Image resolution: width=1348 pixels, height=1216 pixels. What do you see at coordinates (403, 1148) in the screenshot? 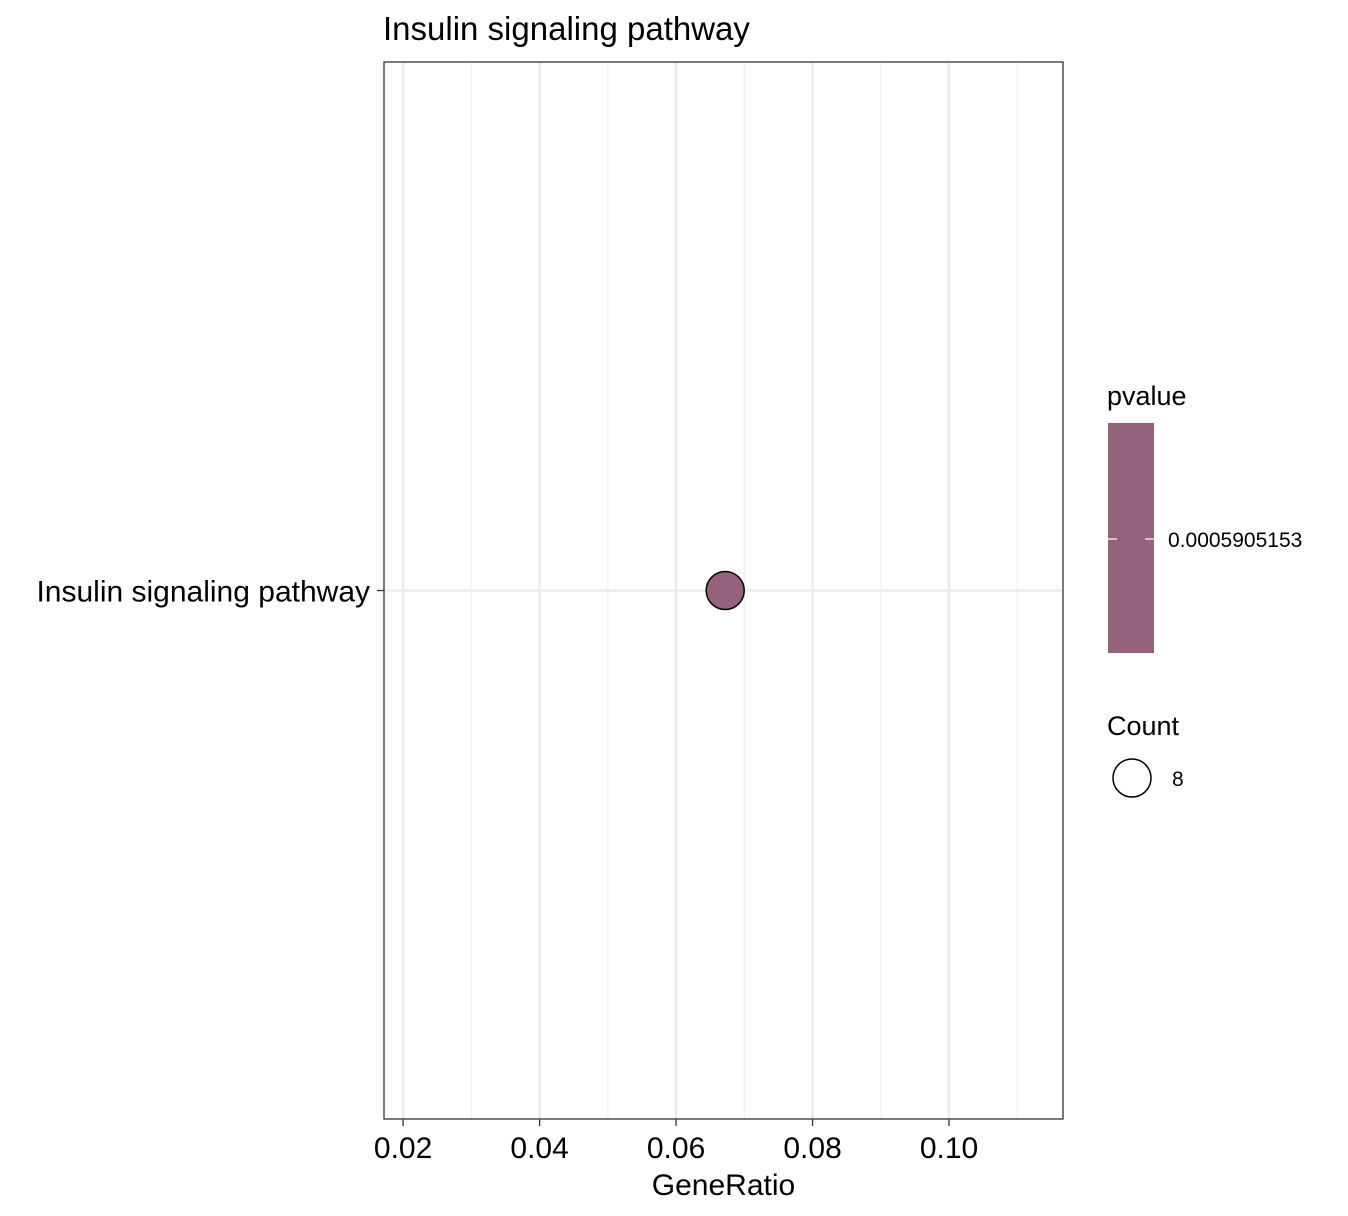
I see `x-tick-label: 0.02` at bounding box center [403, 1148].